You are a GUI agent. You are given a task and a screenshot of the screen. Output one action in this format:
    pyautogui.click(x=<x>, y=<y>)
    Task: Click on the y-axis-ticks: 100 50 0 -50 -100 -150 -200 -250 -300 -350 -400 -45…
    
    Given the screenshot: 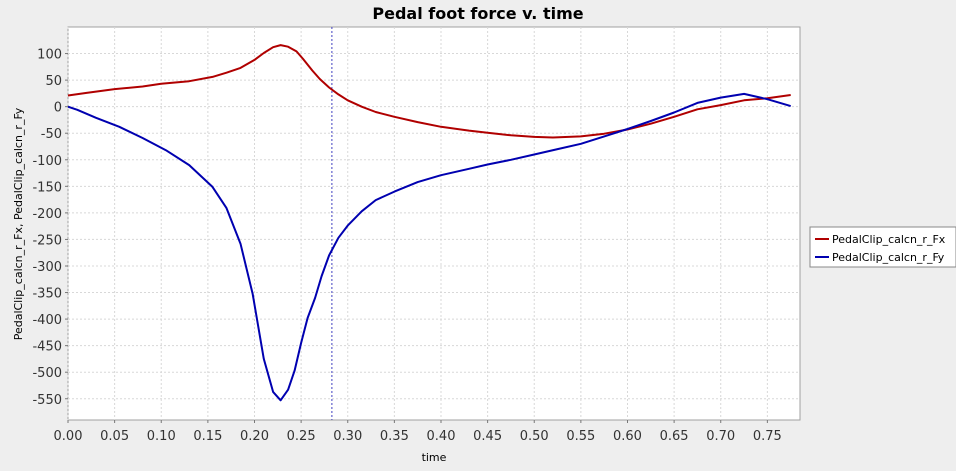 What is the action you would take?
    pyautogui.click(x=50, y=228)
    